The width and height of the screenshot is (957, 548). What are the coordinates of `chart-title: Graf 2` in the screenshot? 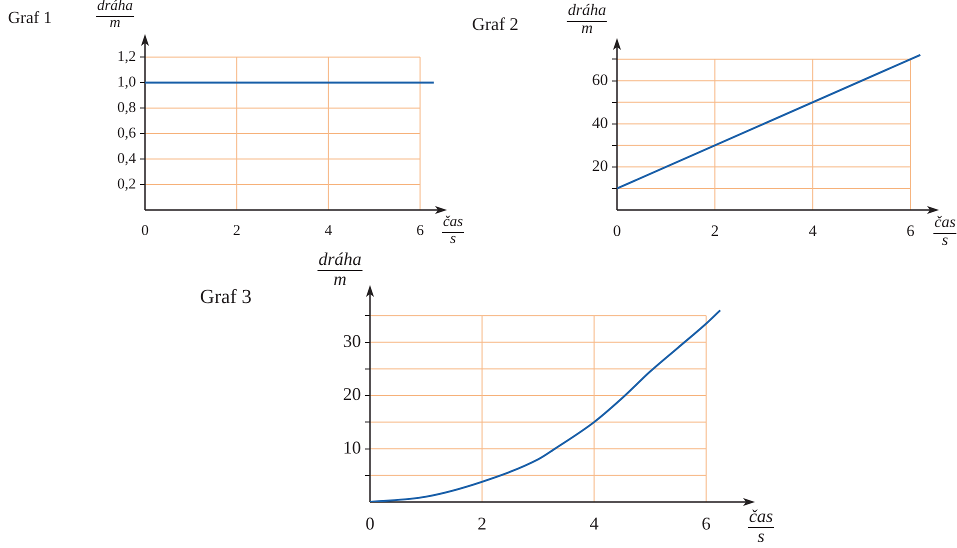 It's located at (495, 24).